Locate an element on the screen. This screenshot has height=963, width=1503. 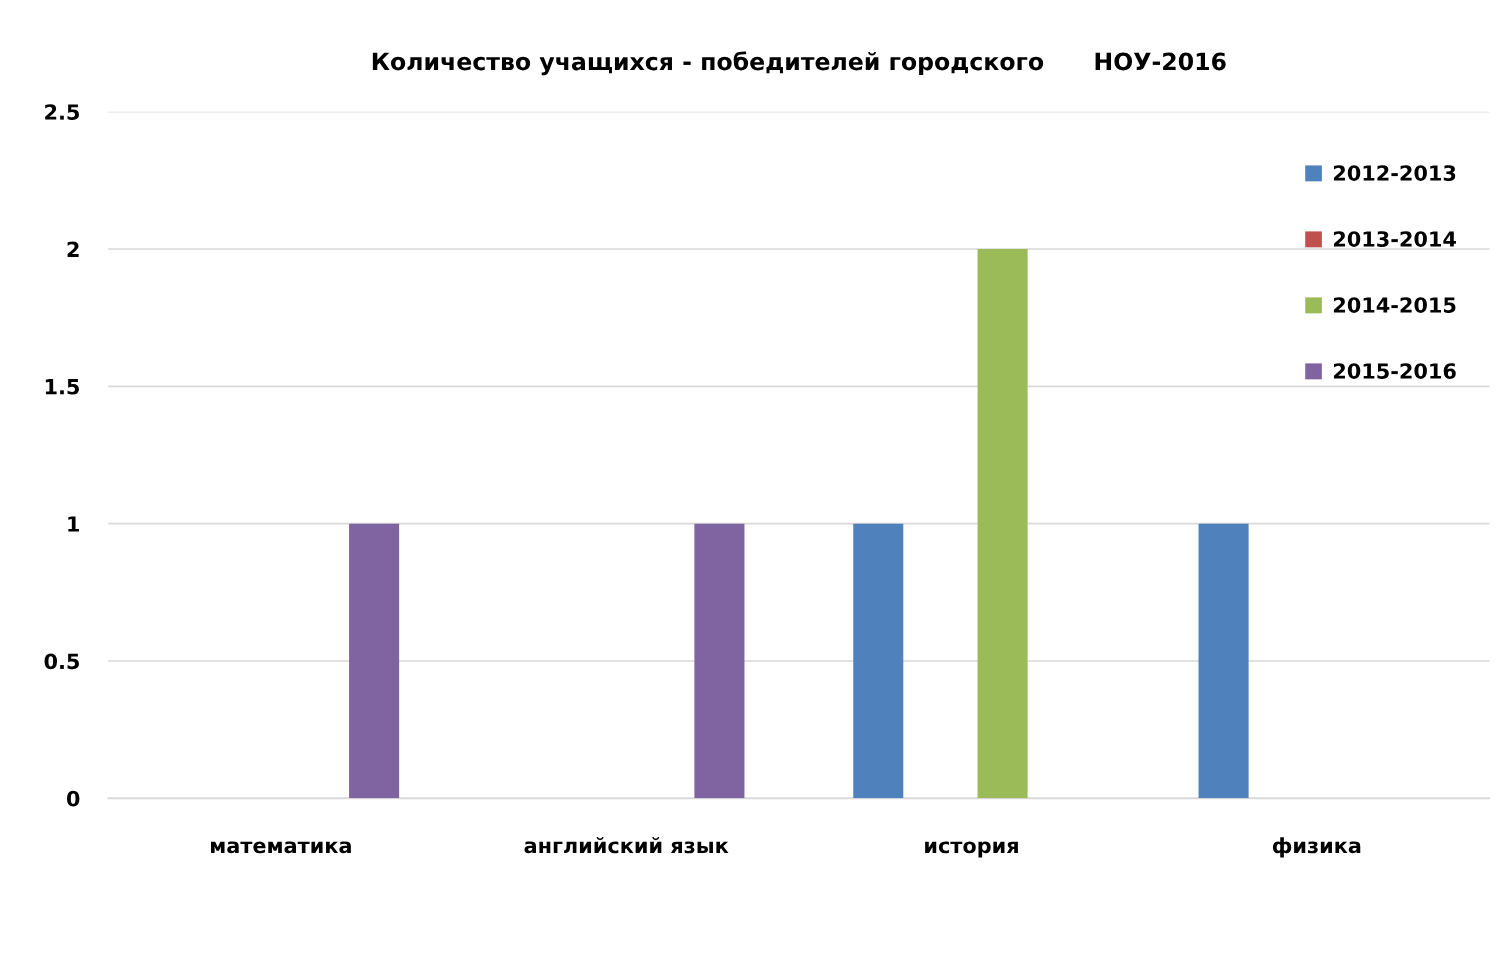
x-tick-label: физика is located at coordinates (1316, 847).